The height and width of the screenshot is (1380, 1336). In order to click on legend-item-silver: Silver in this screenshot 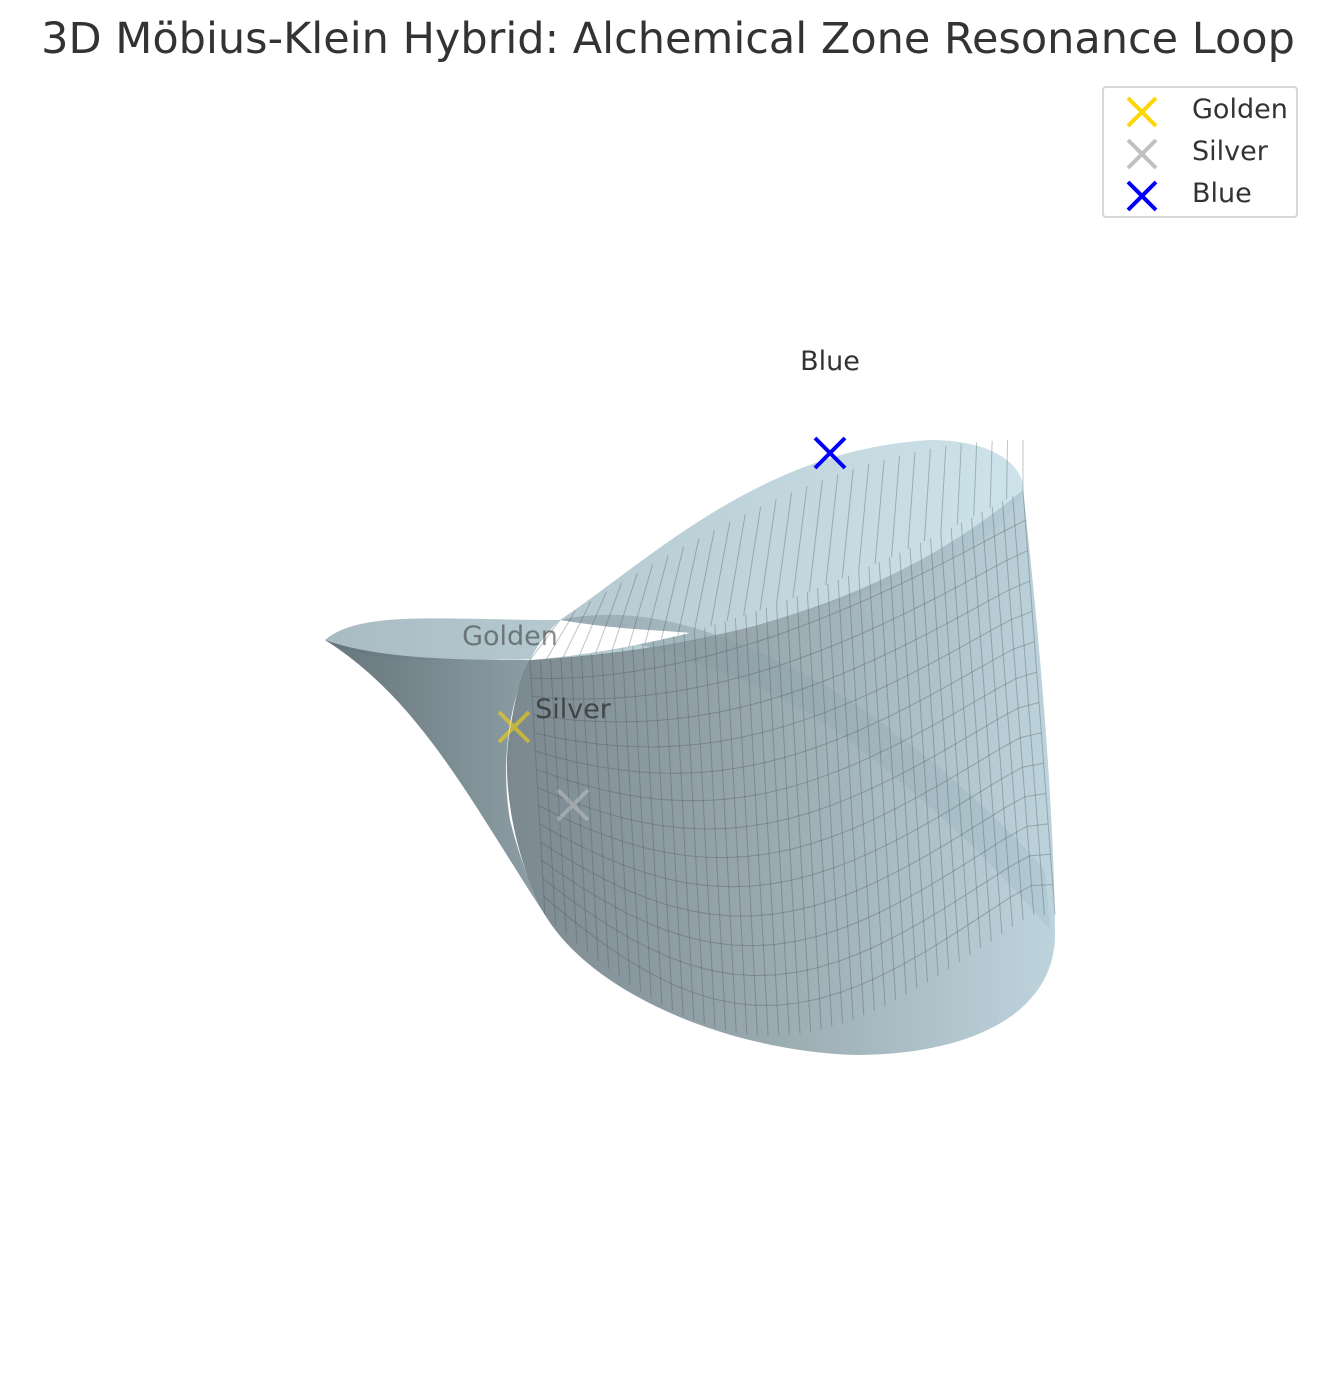, I will do `click(1202, 150)`.